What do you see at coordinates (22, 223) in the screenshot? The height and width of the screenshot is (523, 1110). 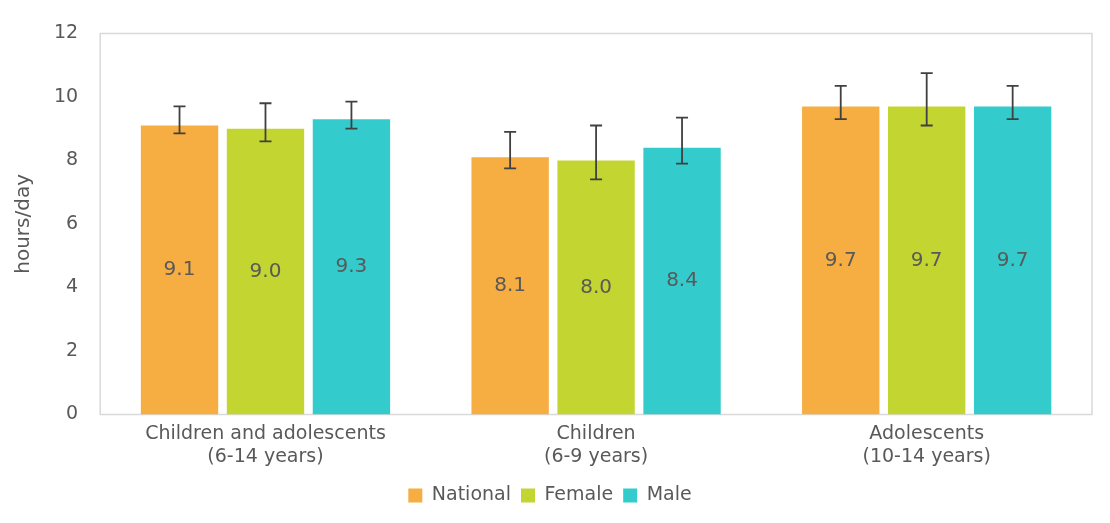 I see `y-axis-title: hours/day` at bounding box center [22, 223].